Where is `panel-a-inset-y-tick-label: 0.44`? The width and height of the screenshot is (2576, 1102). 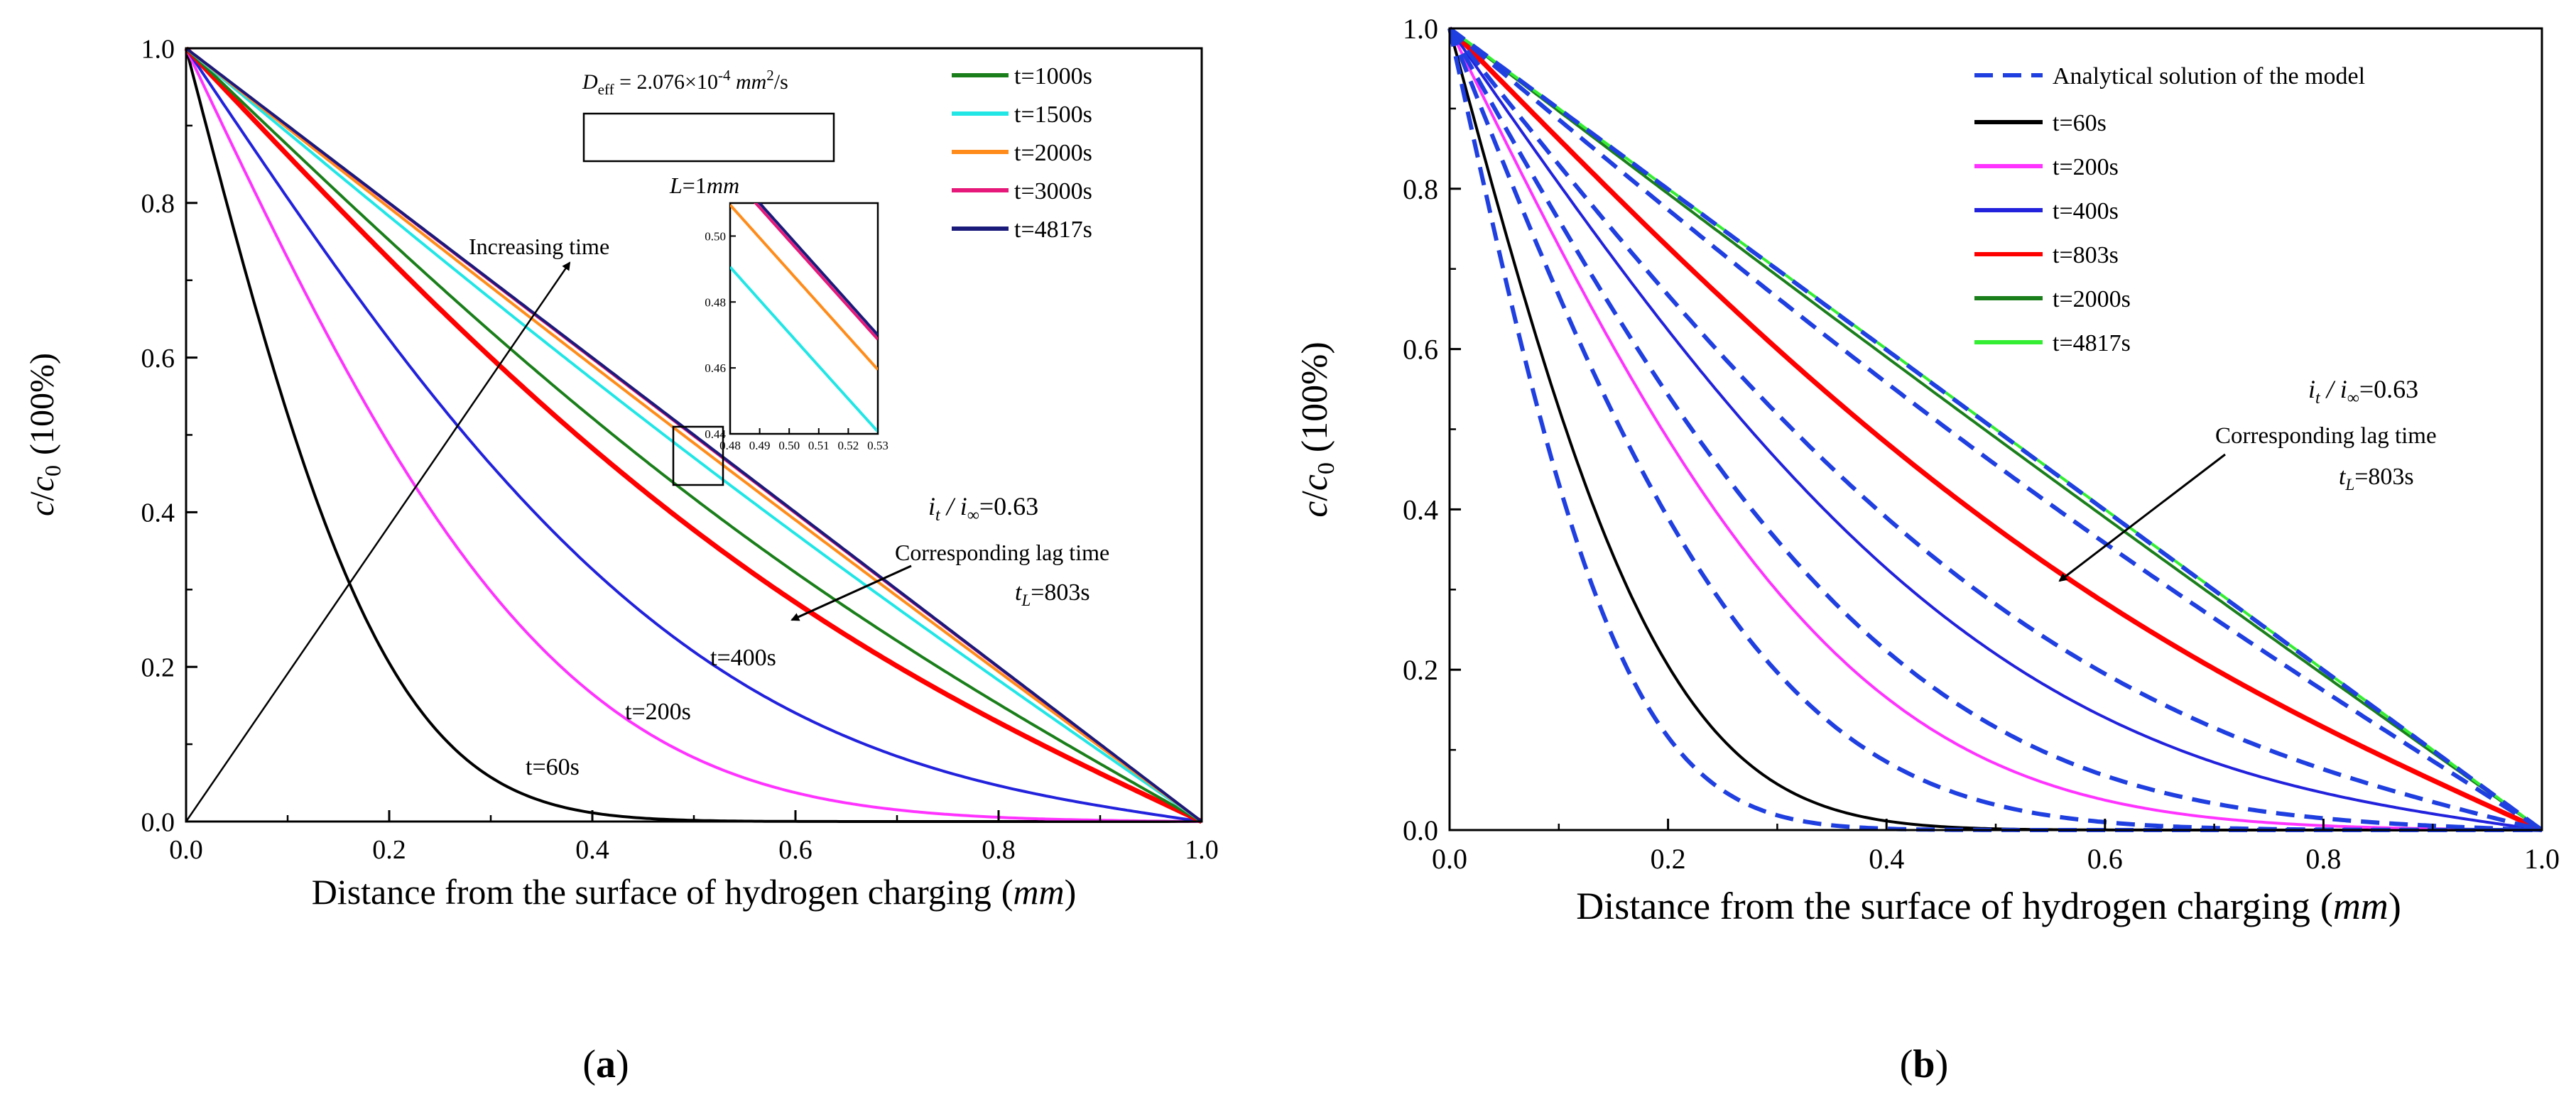
panel-a-inset-y-tick-label: 0.44 is located at coordinates (715, 434).